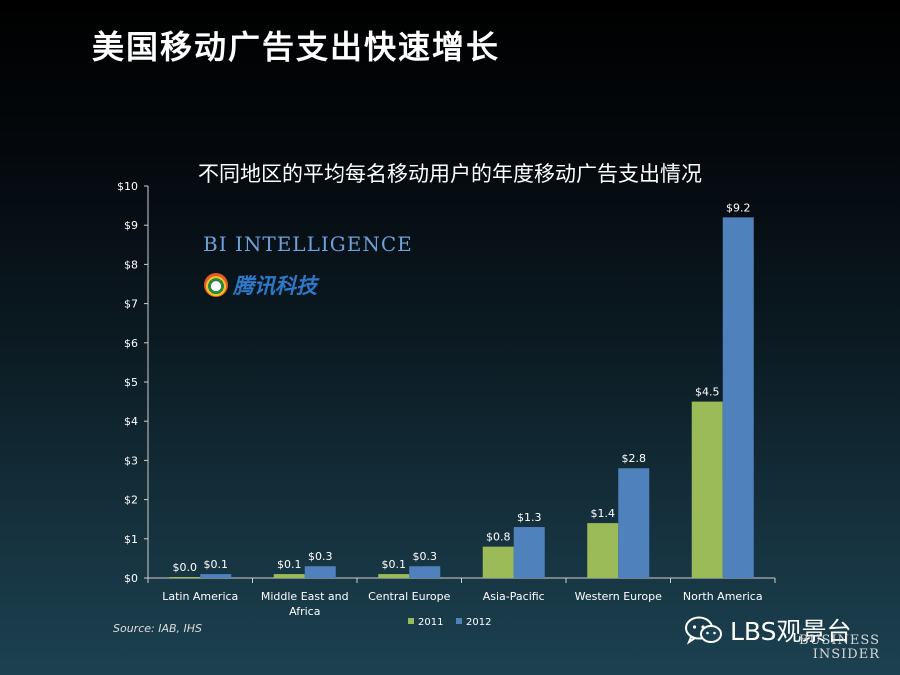  What do you see at coordinates (846, 654) in the screenshot?
I see `business-insider-line-2: INSIDER` at bounding box center [846, 654].